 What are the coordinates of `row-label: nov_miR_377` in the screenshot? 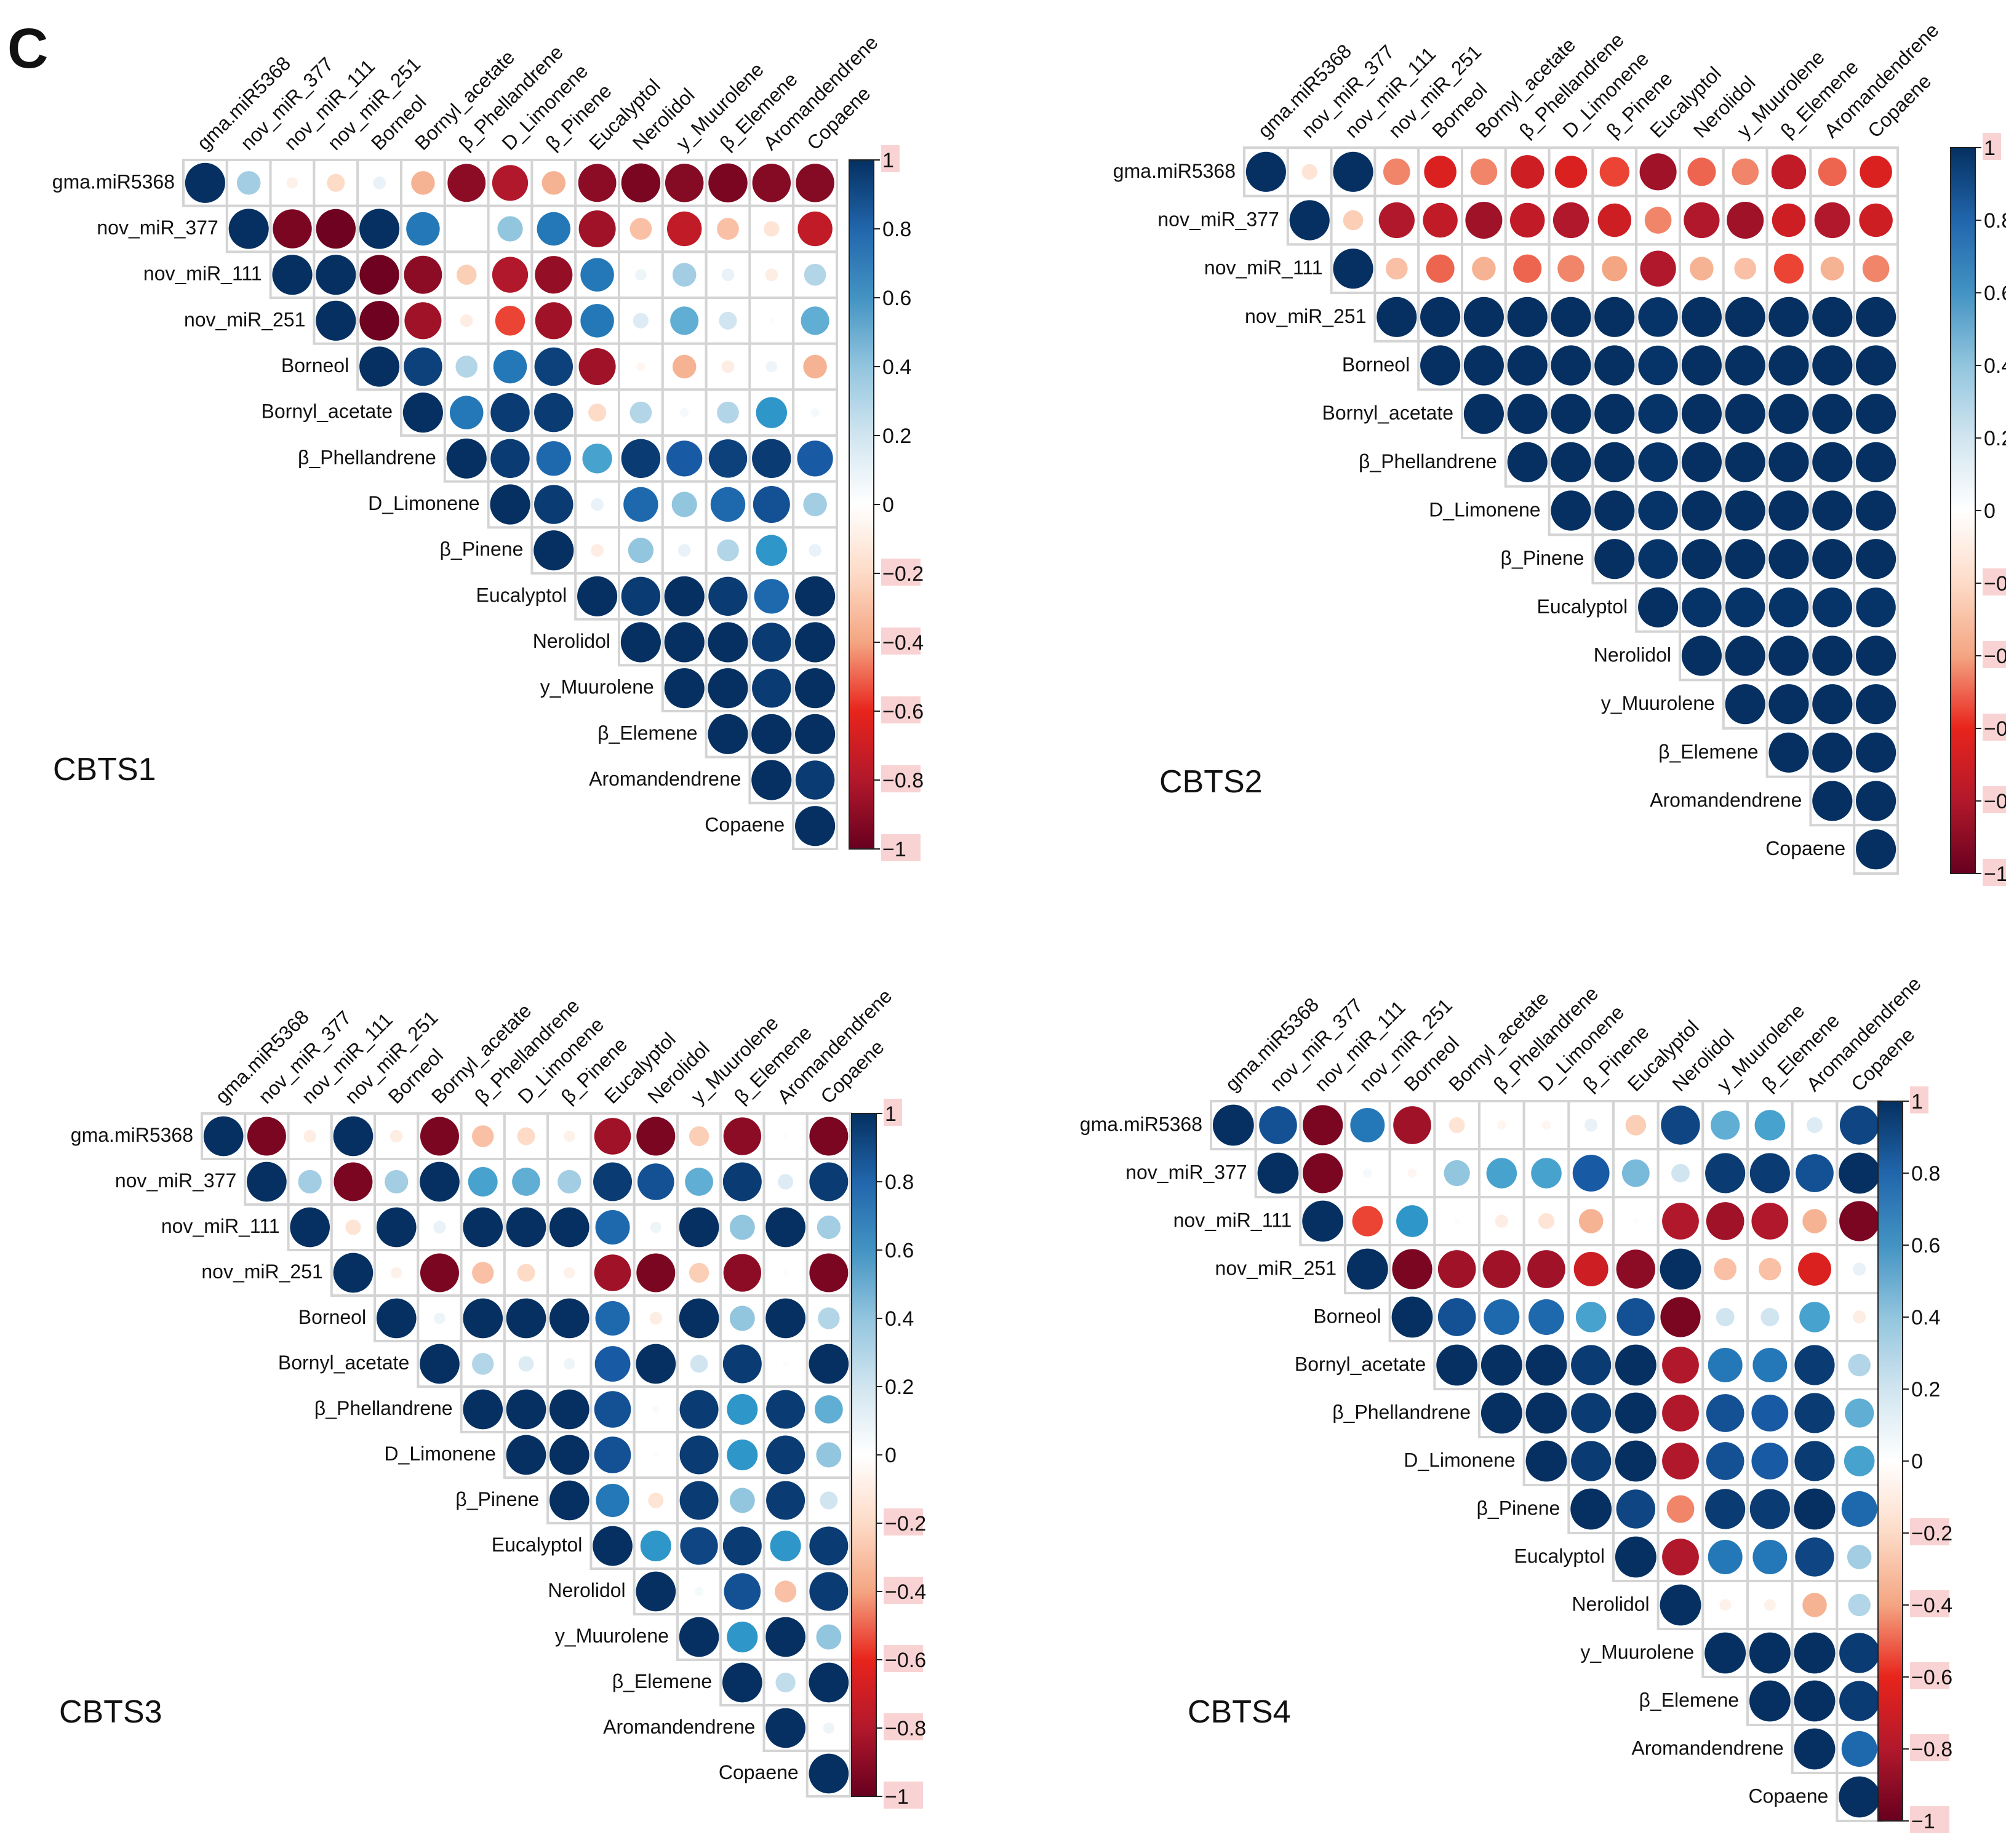 It's located at (175, 1180).